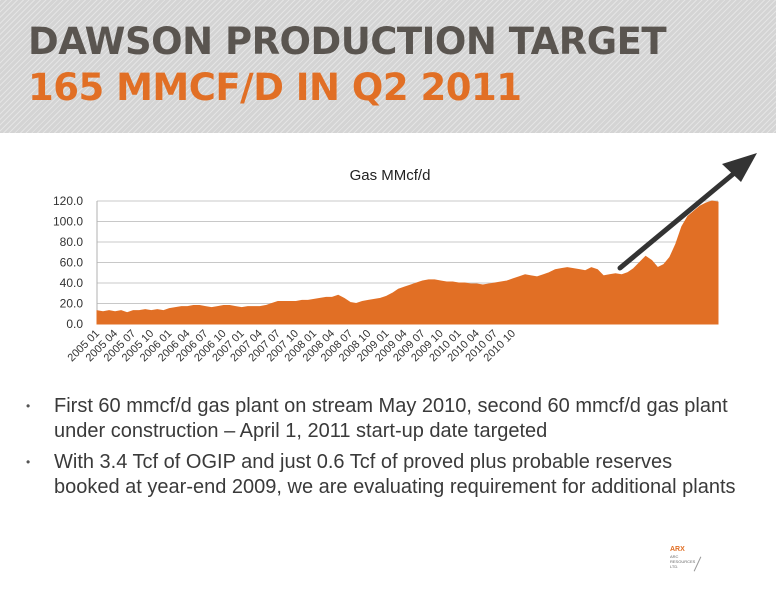 The width and height of the screenshot is (776, 600). Describe the element at coordinates (74, 324) in the screenshot. I see `y-tick-label: 0.0` at that location.